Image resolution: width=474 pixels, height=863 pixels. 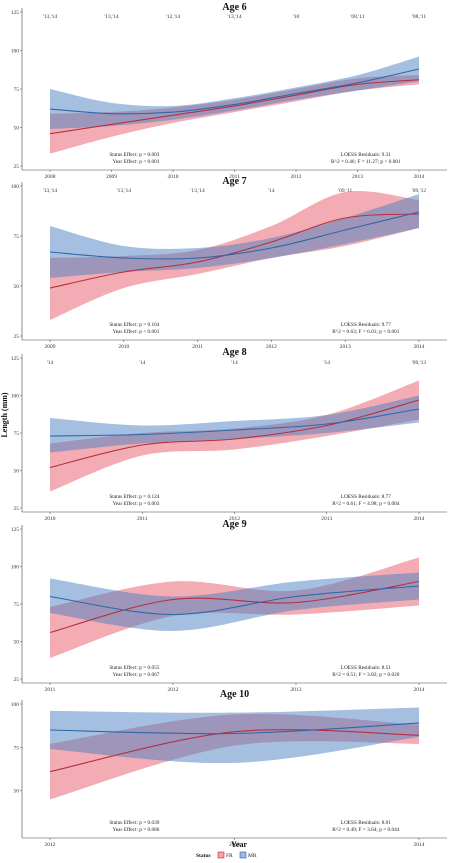 I want to click on legend-swatch-mr, so click(x=243, y=855).